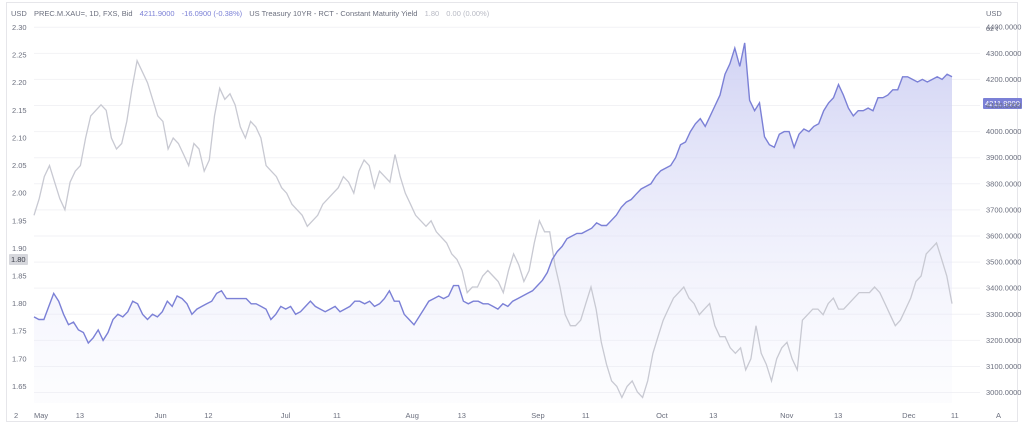 The image size is (1024, 428). Describe the element at coordinates (662, 415) in the screenshot. I see `x-tick-label: Oct` at that location.